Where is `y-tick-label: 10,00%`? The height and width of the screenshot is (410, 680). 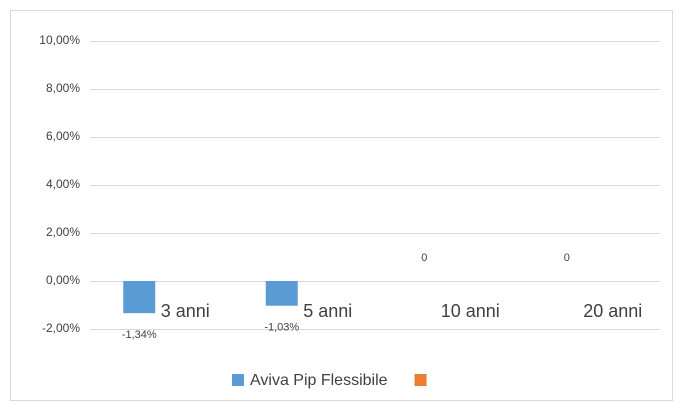
y-tick-label: 10,00% is located at coordinates (59, 40).